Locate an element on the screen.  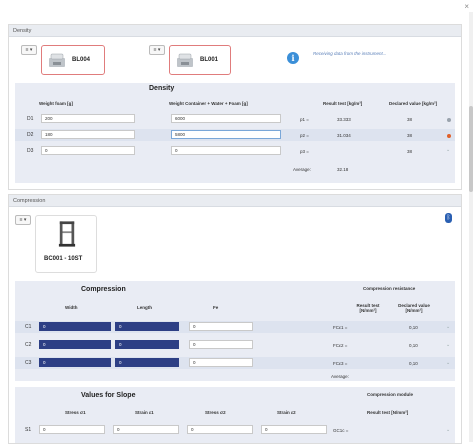
header-length: Length is located at coordinates (144, 307).